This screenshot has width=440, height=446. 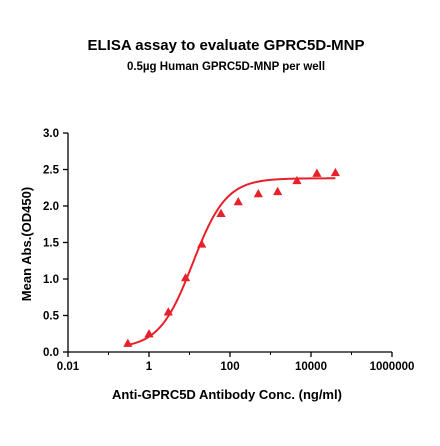 What do you see at coordinates (26, 244) in the screenshot?
I see `y-axis-label: Mean Abs.(OD450)` at bounding box center [26, 244].